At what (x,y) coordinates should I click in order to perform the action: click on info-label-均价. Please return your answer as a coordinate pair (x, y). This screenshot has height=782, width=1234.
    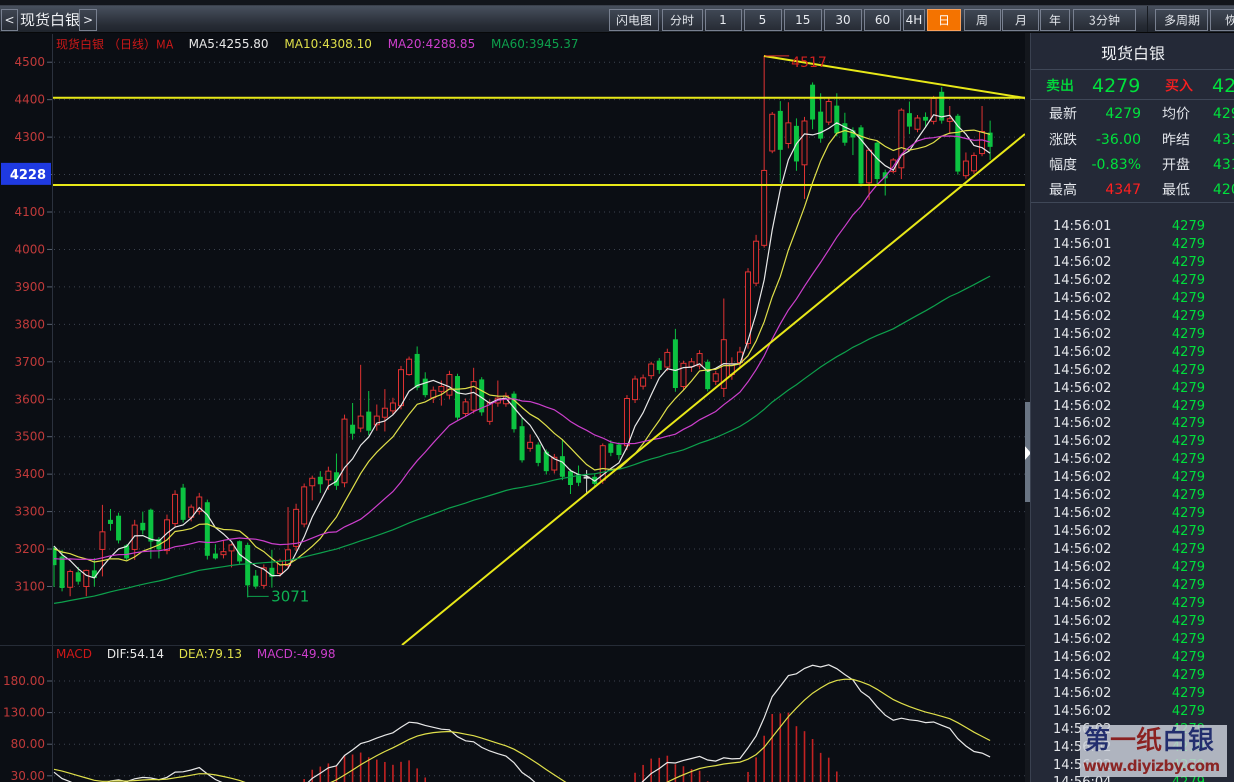
    Looking at the image, I should click on (1176, 114).